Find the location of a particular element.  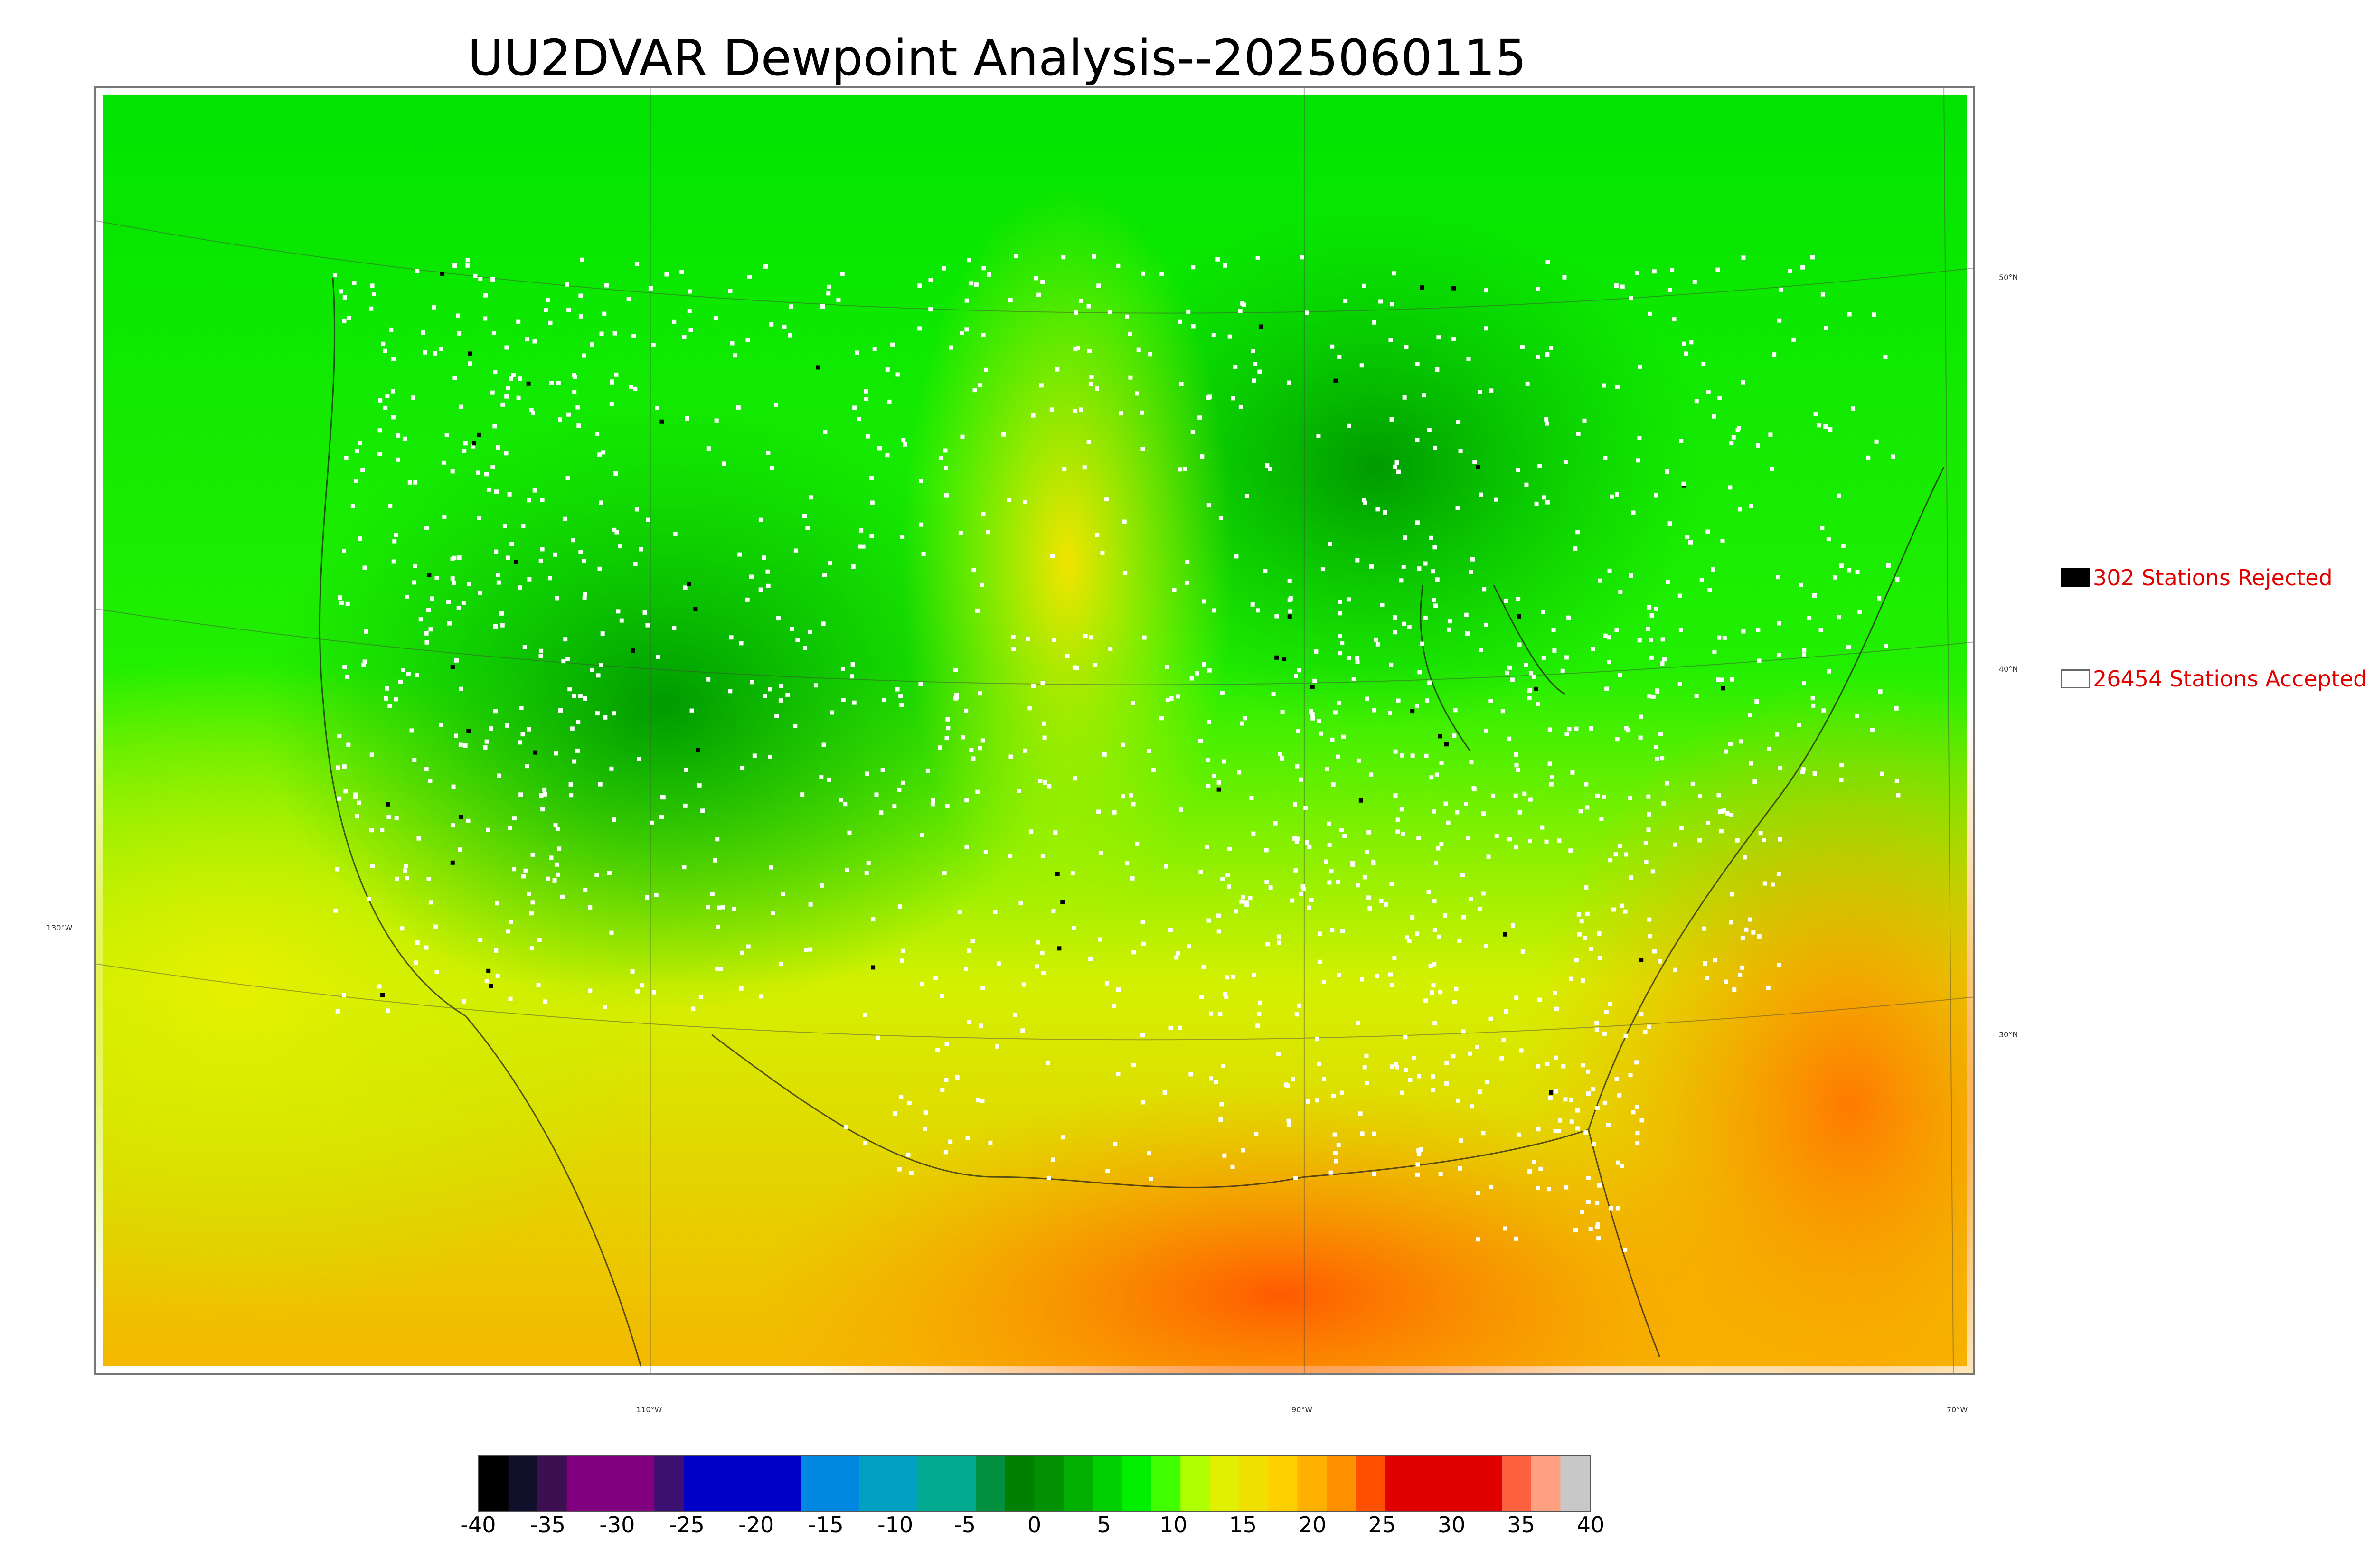

legend-rejected: 302 Stations Rejected is located at coordinates (2197, 578).